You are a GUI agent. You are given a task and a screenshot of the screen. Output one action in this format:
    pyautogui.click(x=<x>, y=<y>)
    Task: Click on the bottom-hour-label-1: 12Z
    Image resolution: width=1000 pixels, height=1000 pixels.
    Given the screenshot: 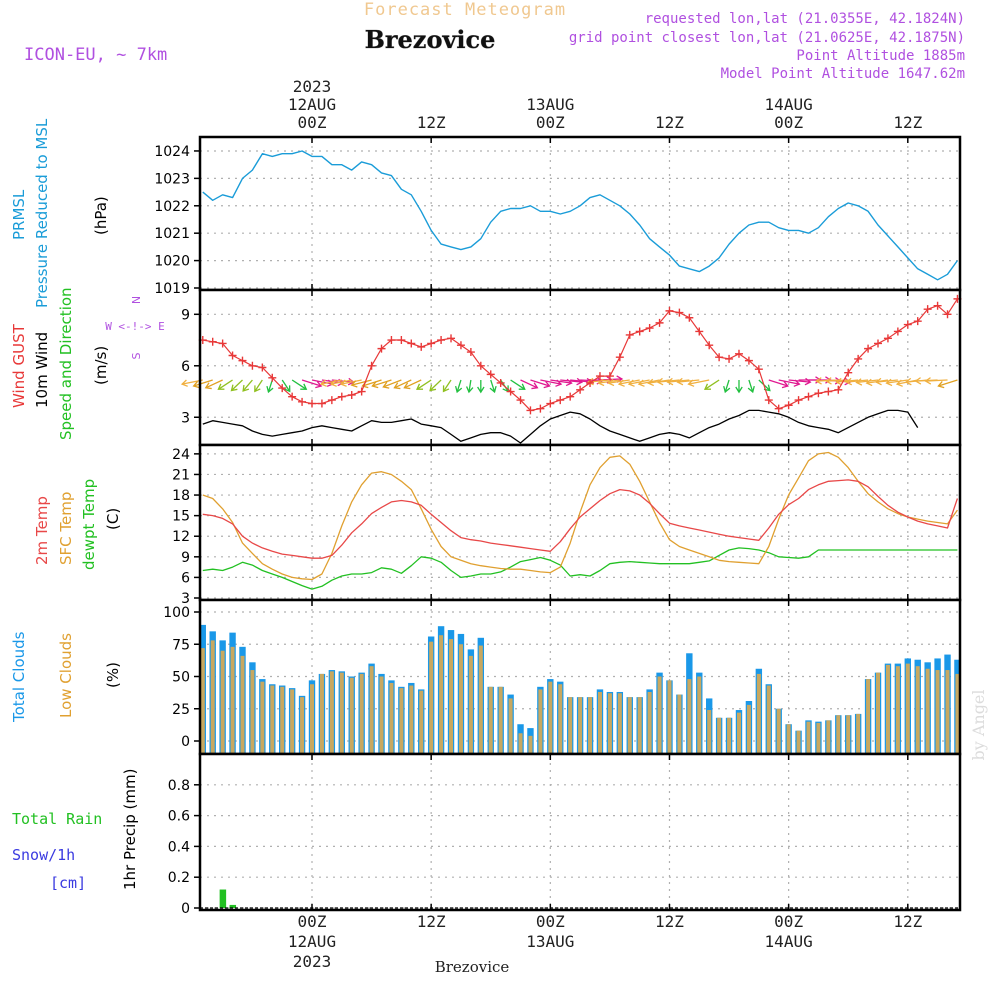 What is the action you would take?
    pyautogui.click(x=431, y=921)
    